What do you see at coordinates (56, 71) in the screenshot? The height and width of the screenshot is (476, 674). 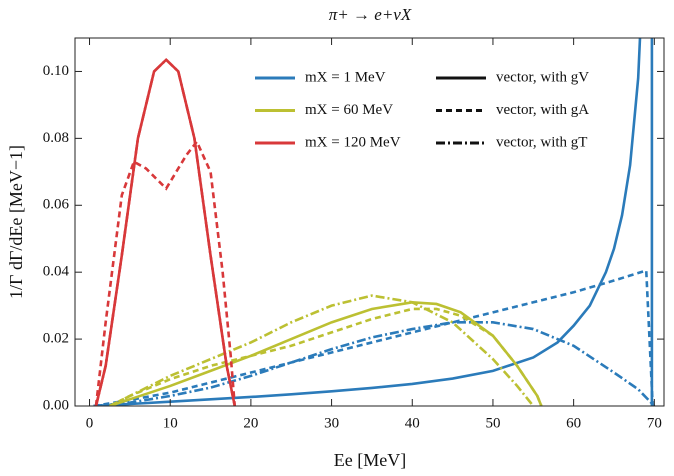 I see `y-tick-label: 0.10` at bounding box center [56, 71].